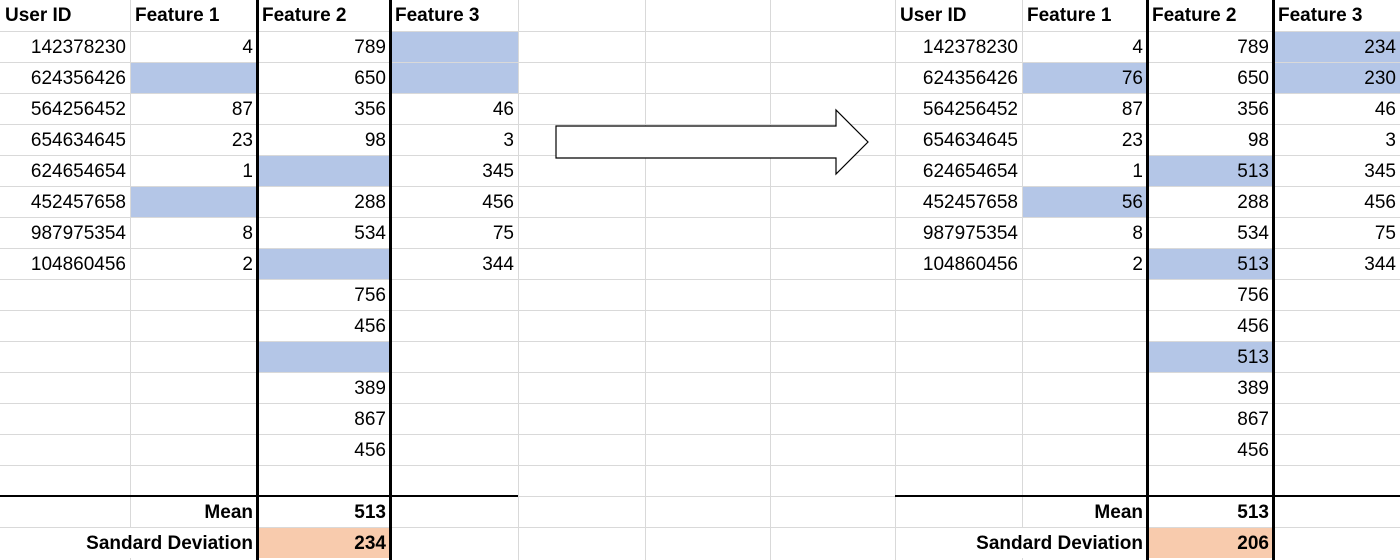  What do you see at coordinates (1022, 280) in the screenshot?
I see `gridline-vertical` at bounding box center [1022, 280].